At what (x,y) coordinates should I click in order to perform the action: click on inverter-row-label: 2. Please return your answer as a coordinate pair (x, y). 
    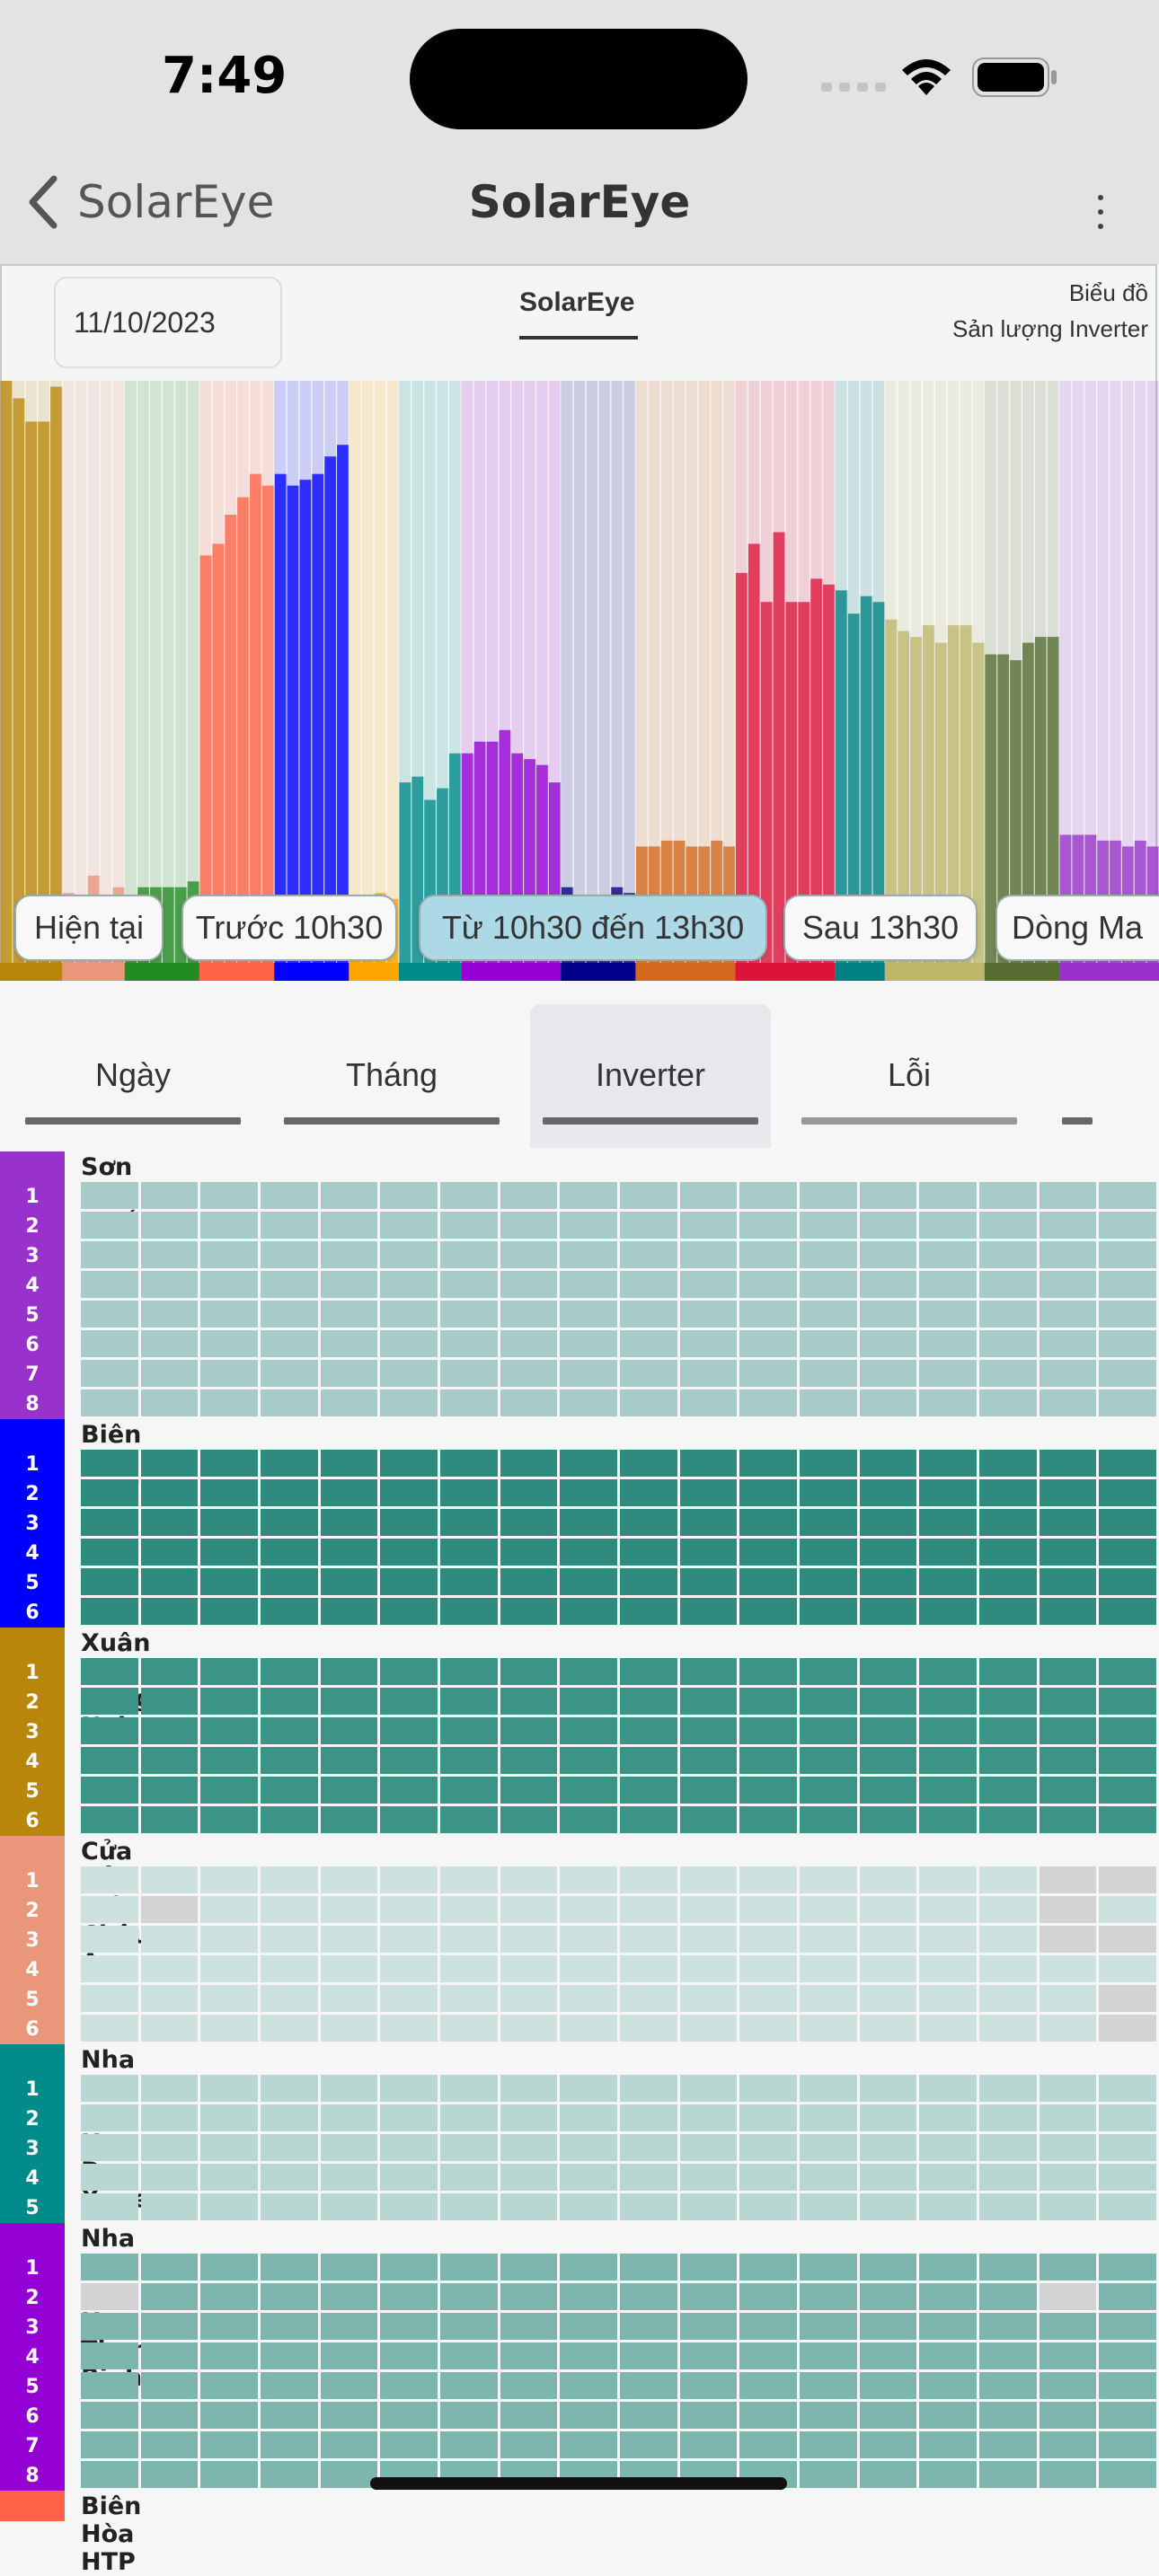
    Looking at the image, I should click on (32, 1911).